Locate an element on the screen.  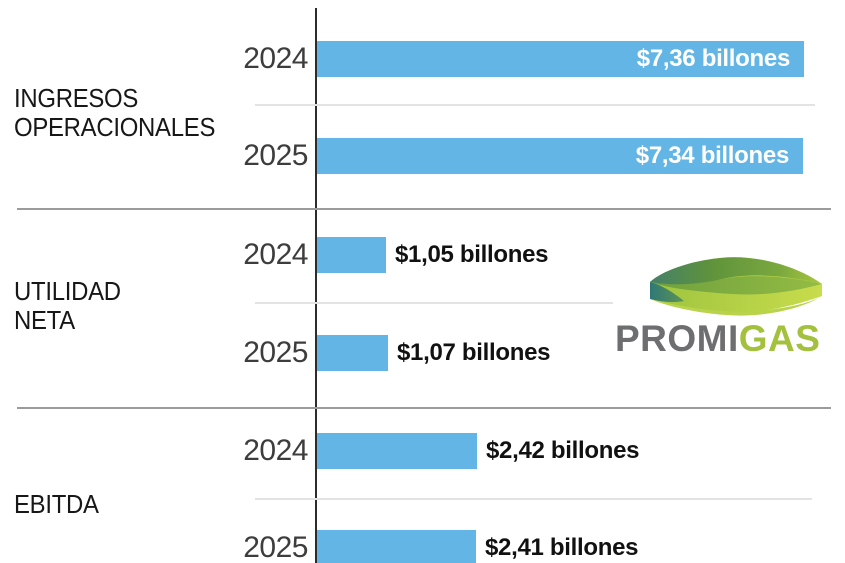
logo-text-promi: PROMI is located at coordinates (677, 338).